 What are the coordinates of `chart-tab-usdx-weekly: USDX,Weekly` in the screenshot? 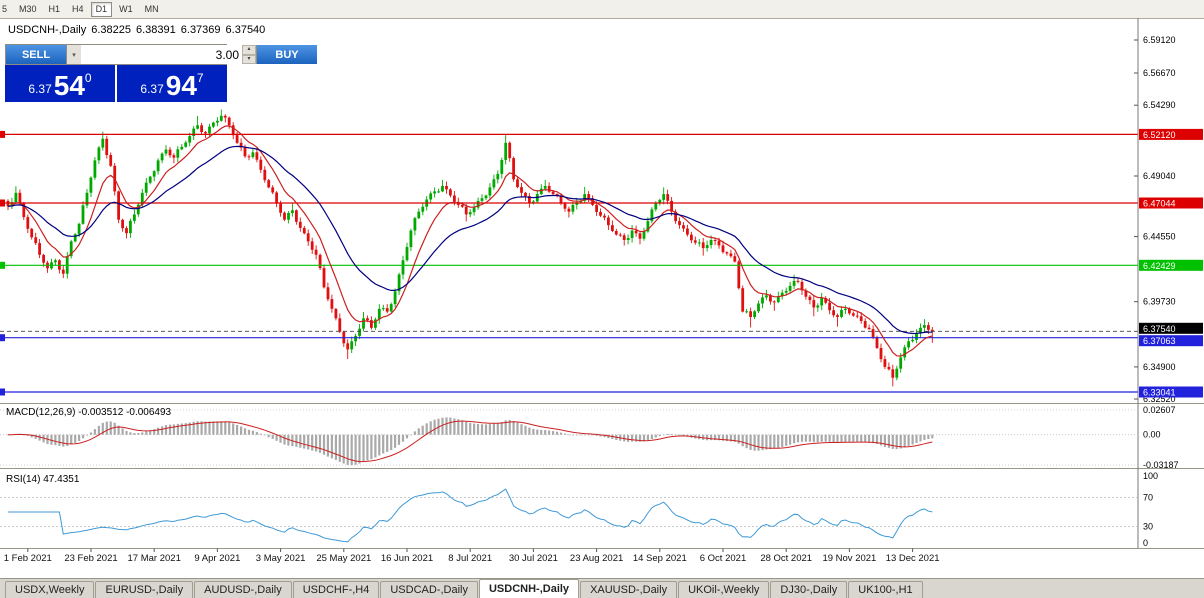 It's located at (50, 589).